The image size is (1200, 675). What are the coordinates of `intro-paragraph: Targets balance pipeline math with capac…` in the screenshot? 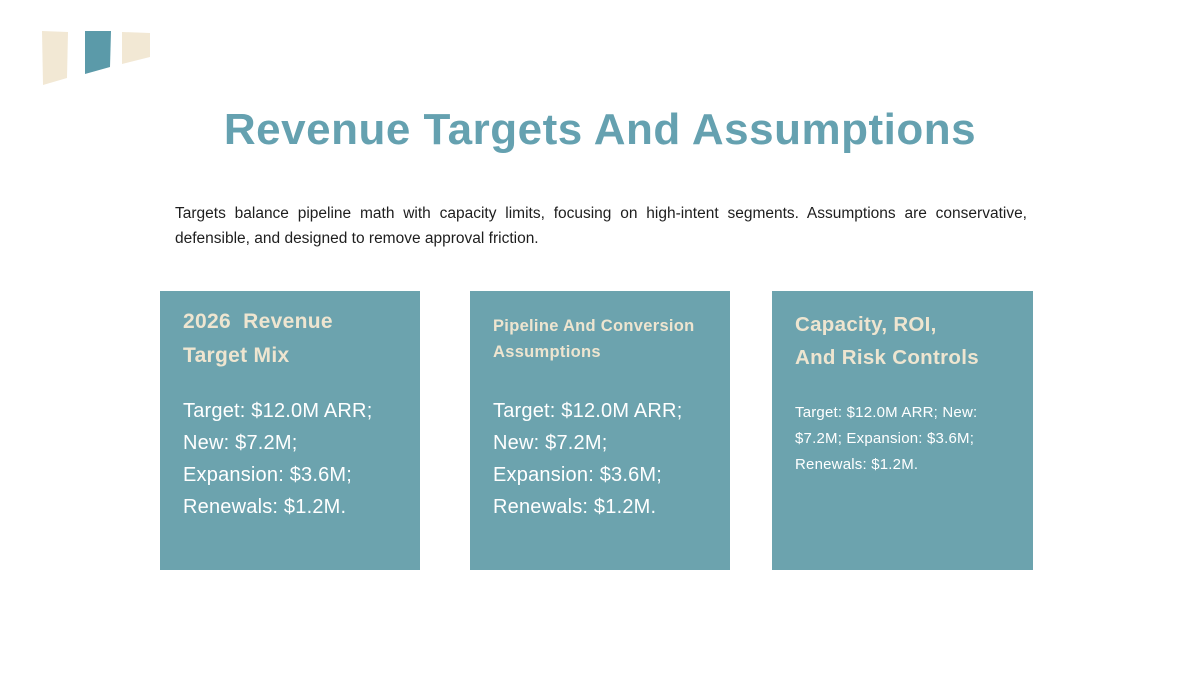 It's located at (601, 226).